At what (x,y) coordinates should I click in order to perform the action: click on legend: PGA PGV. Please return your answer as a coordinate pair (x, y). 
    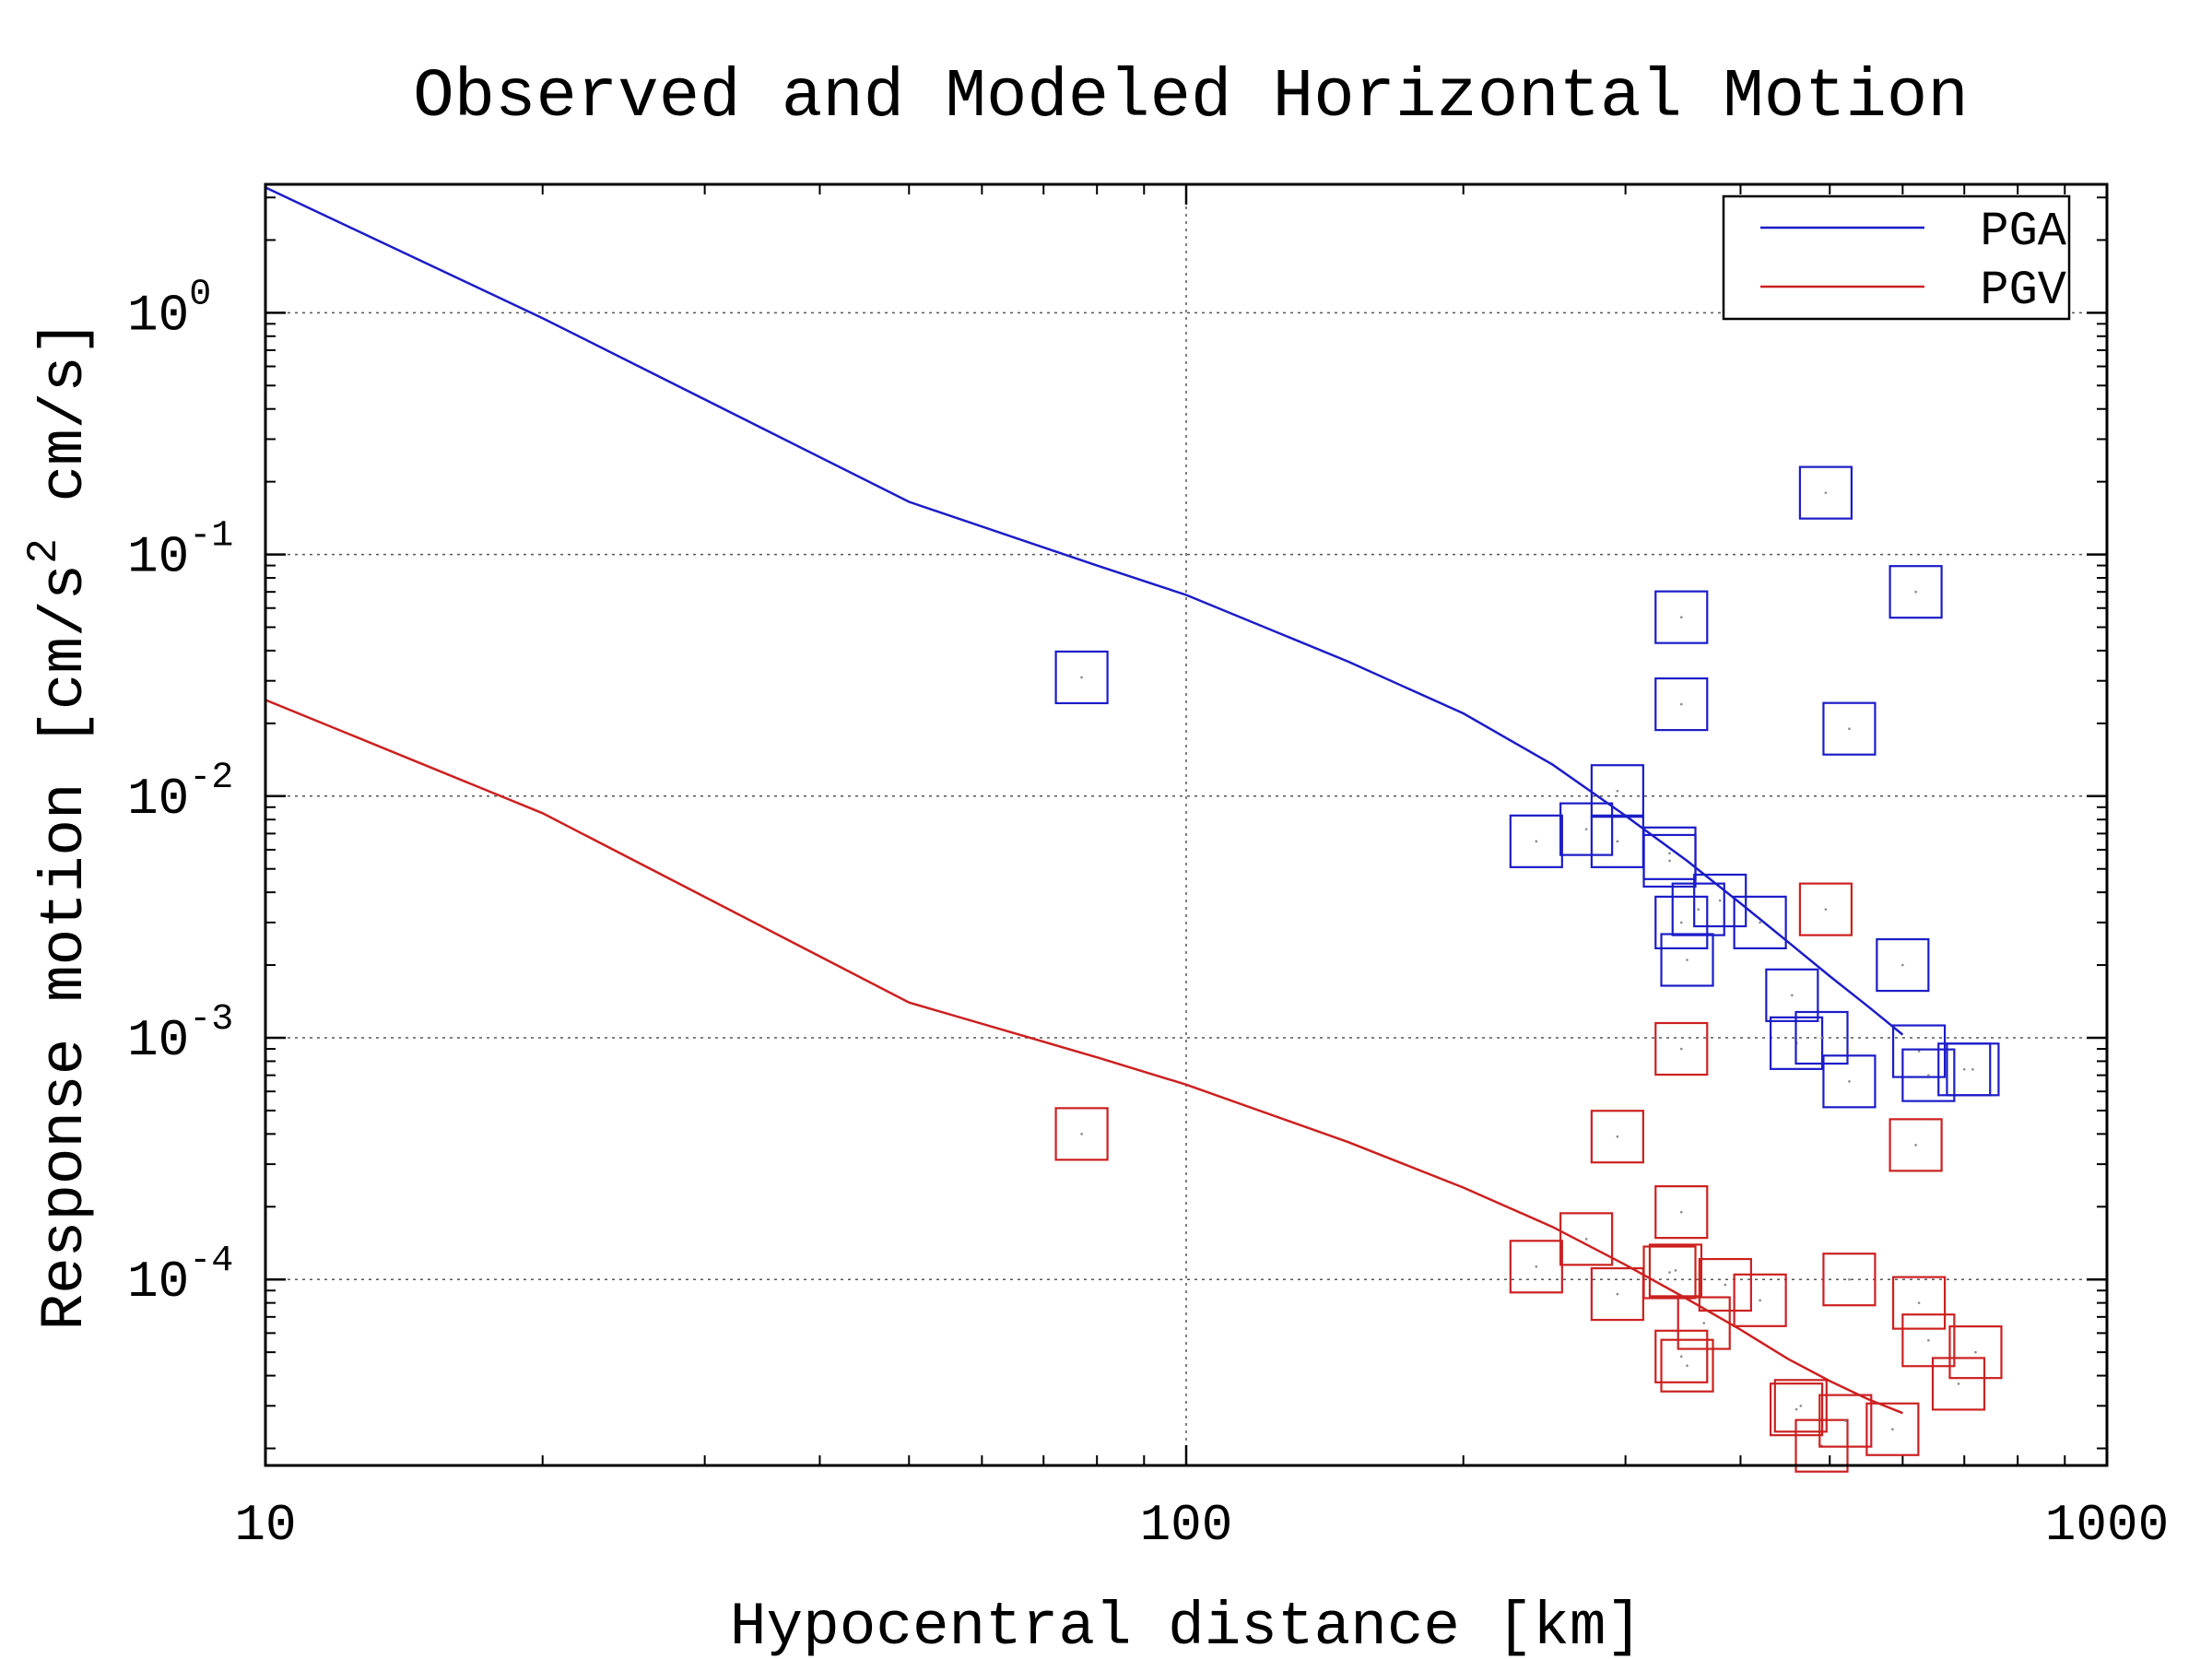
    Looking at the image, I should click on (1896, 257).